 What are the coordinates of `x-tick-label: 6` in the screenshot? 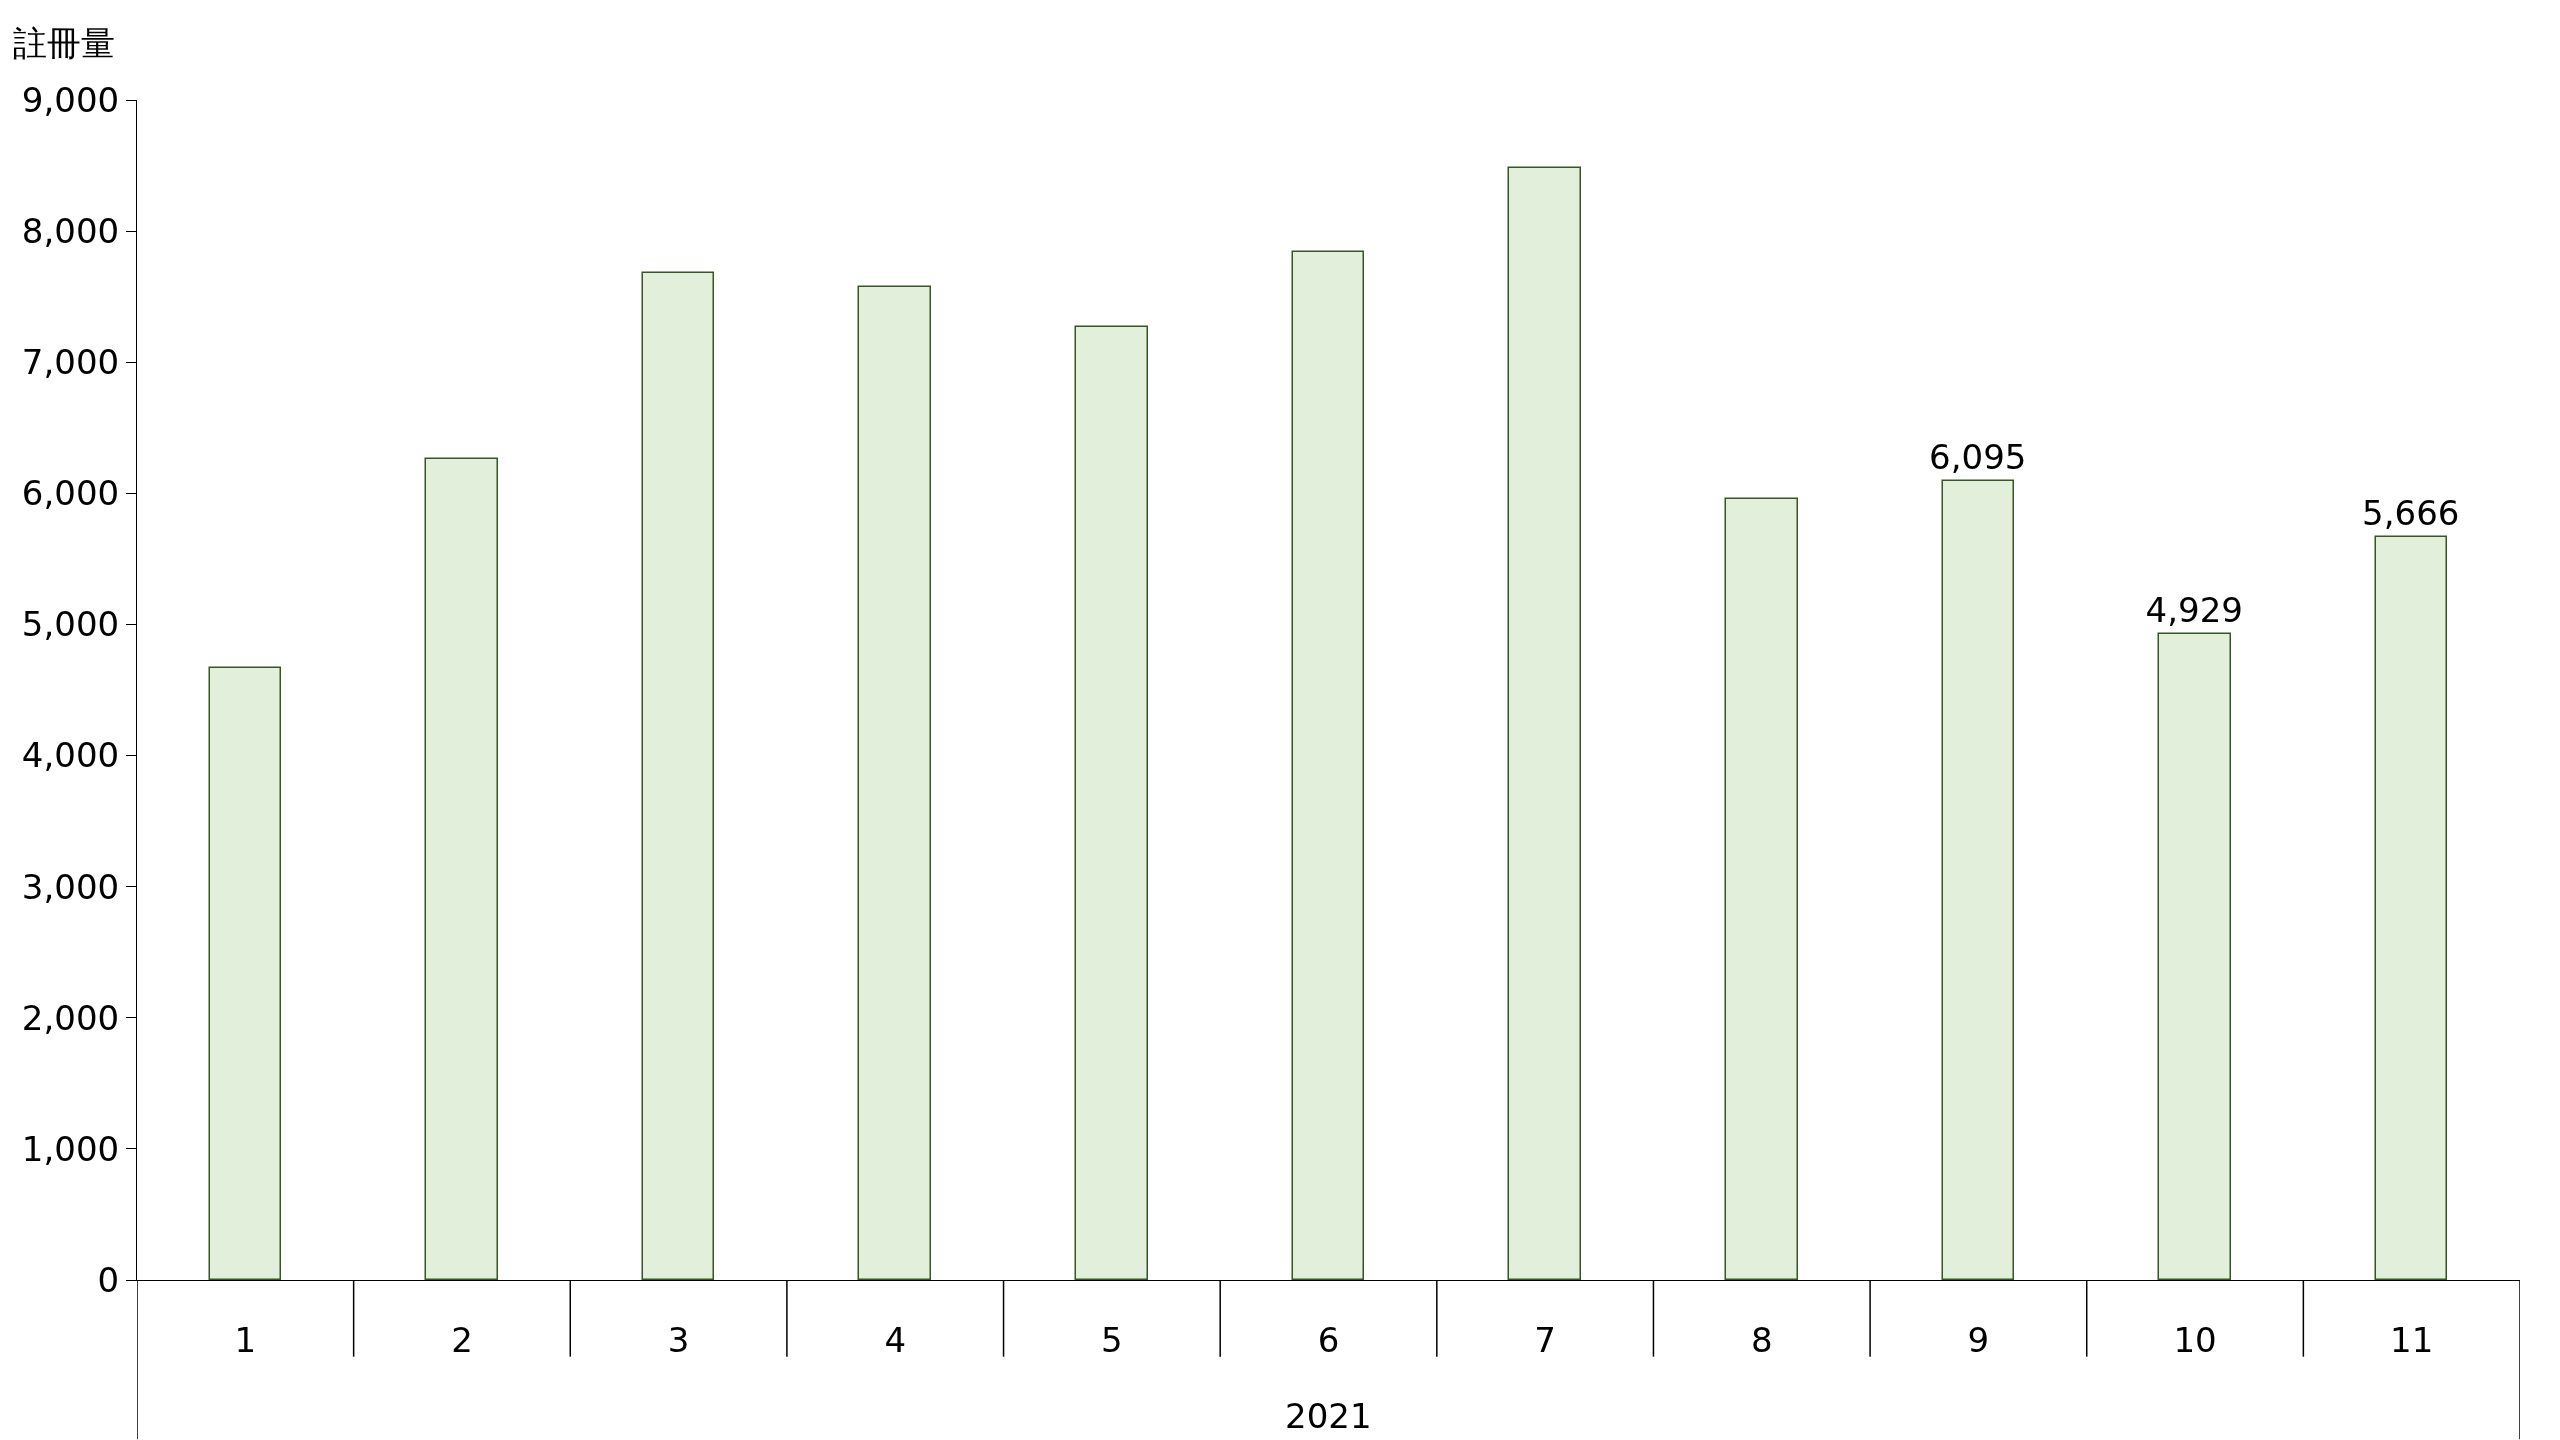 It's located at (1328, 1339).